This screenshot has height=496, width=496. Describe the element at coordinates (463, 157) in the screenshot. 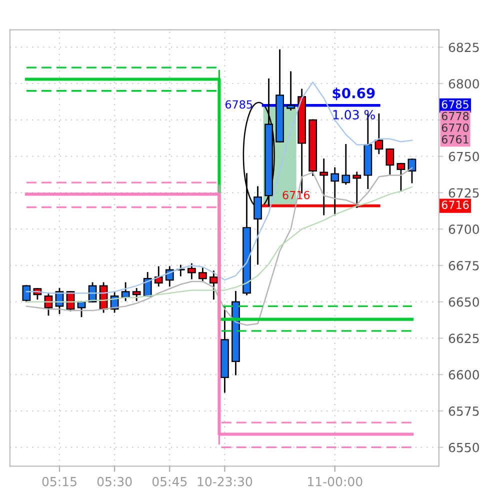

I see `y-tick-label: 6750` at that location.